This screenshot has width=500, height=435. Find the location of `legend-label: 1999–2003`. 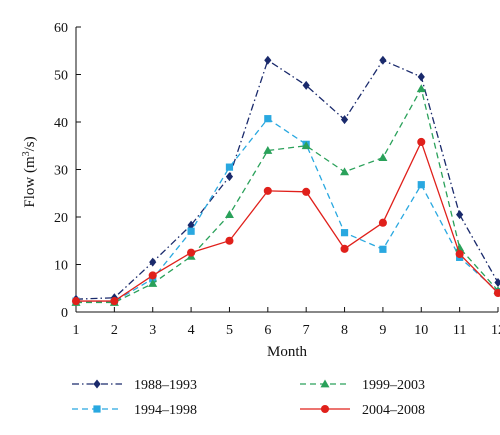

legend-label: 1999–2003 is located at coordinates (393, 385).